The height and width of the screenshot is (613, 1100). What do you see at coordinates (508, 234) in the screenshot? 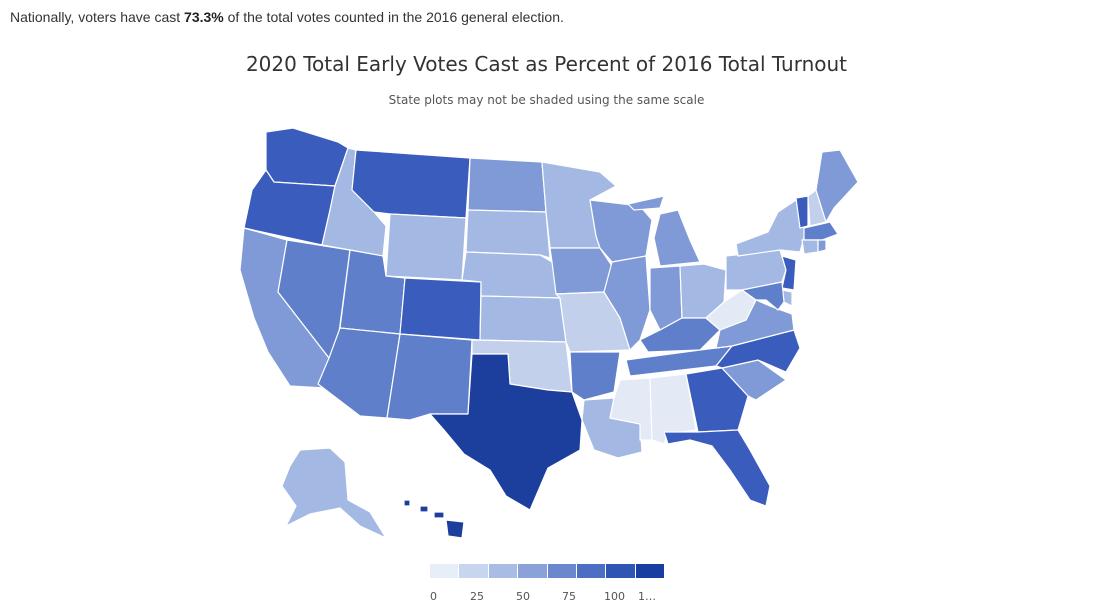
I see `state-south-dakota` at bounding box center [508, 234].